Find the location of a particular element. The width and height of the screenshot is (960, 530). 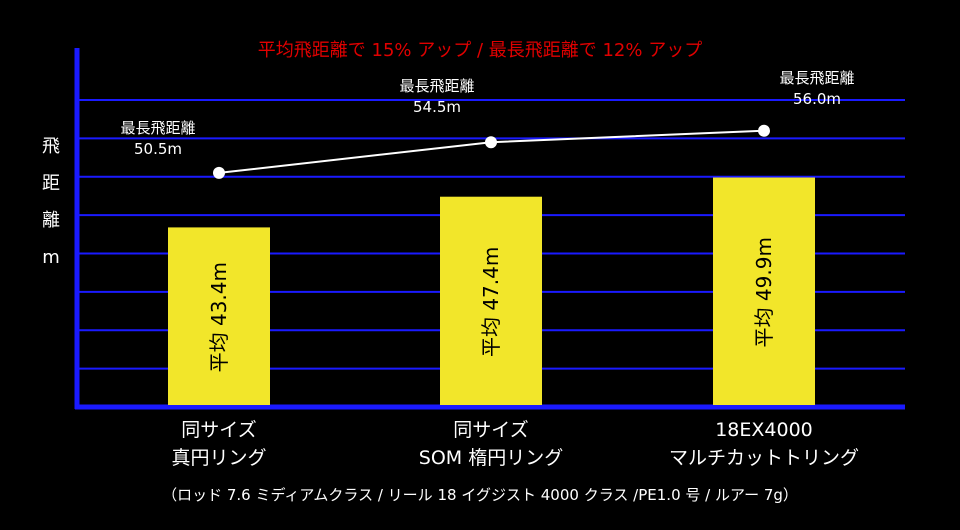

y-axis-label-char: 離 is located at coordinates (51, 220).